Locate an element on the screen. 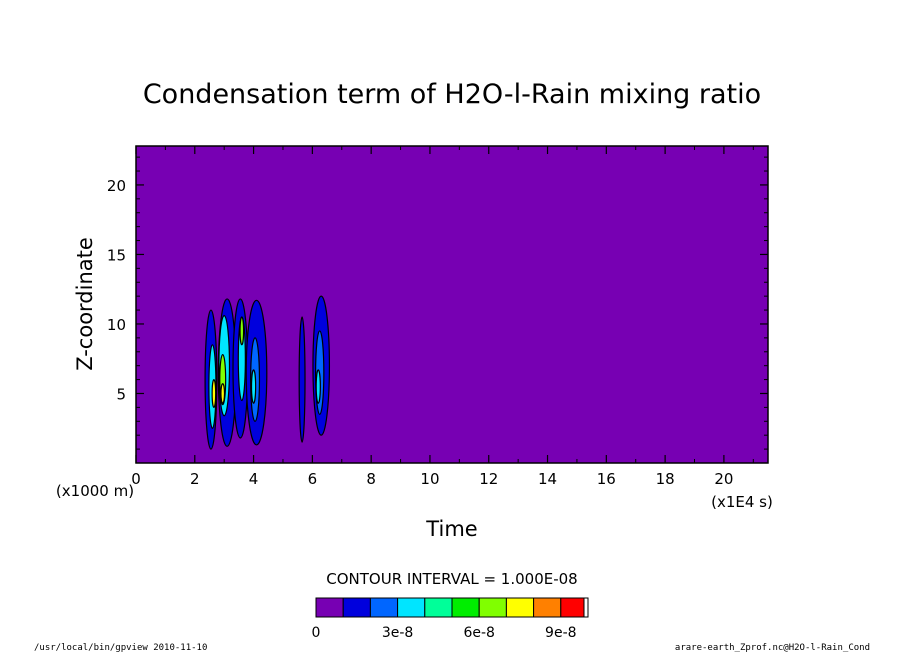 The width and height of the screenshot is (904, 654). colorbar-tick-labels: 0 3e-8 6e-8 9e-8 is located at coordinates (444, 633).